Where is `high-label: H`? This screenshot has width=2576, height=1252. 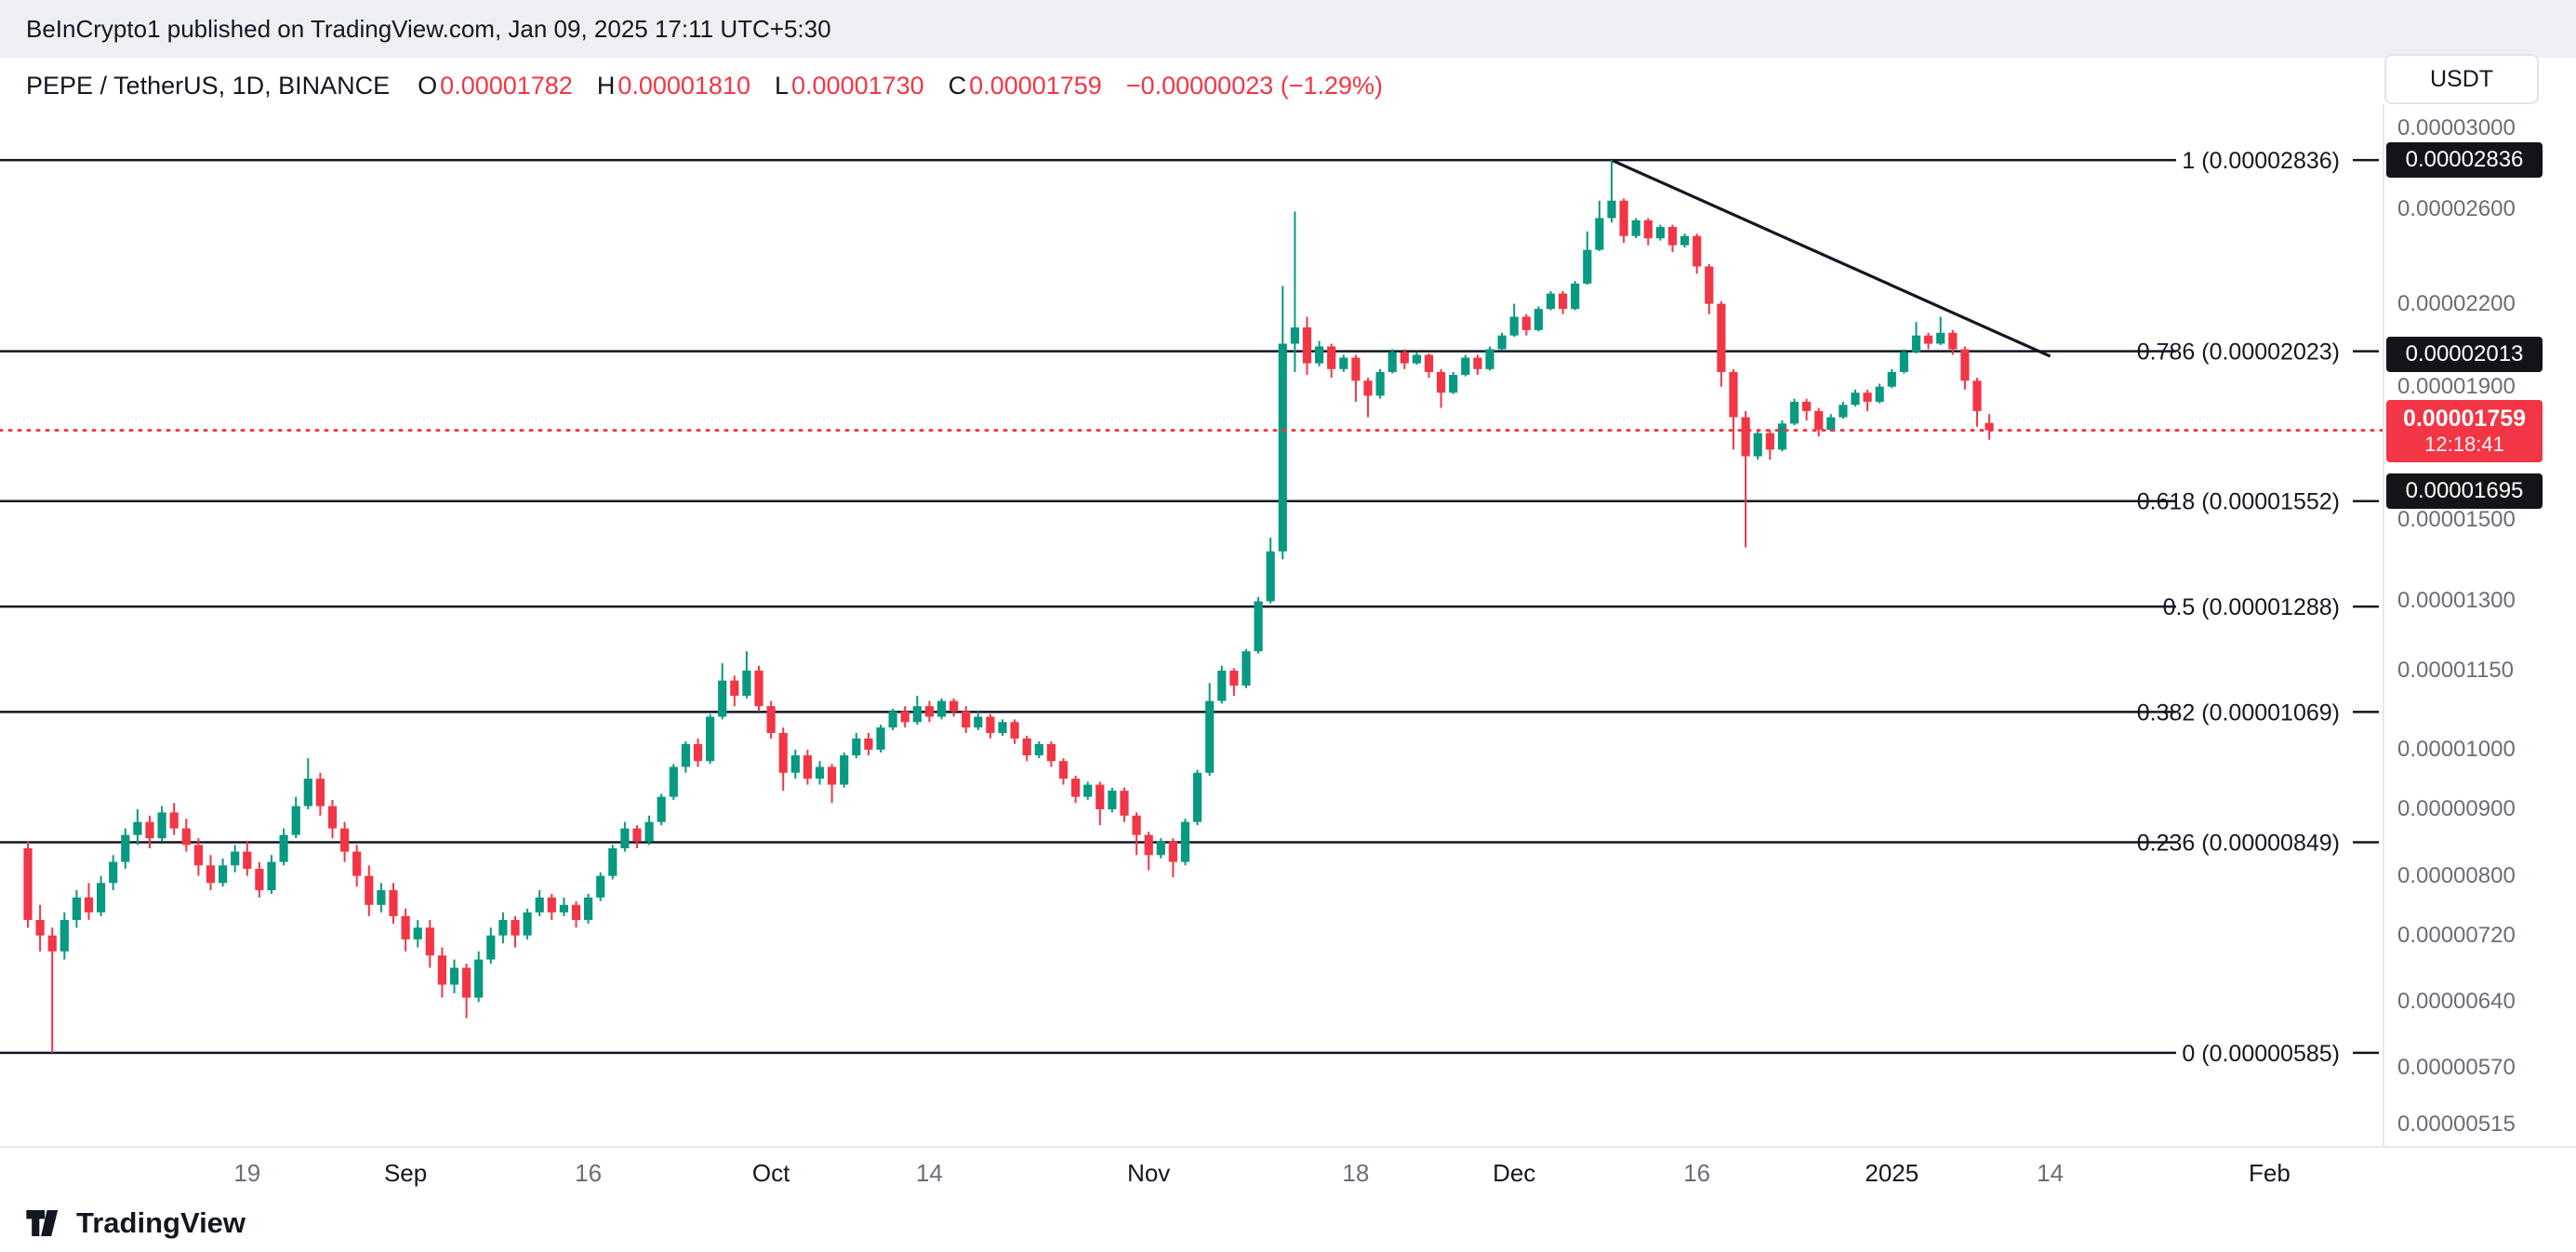
high-label: H is located at coordinates (606, 85).